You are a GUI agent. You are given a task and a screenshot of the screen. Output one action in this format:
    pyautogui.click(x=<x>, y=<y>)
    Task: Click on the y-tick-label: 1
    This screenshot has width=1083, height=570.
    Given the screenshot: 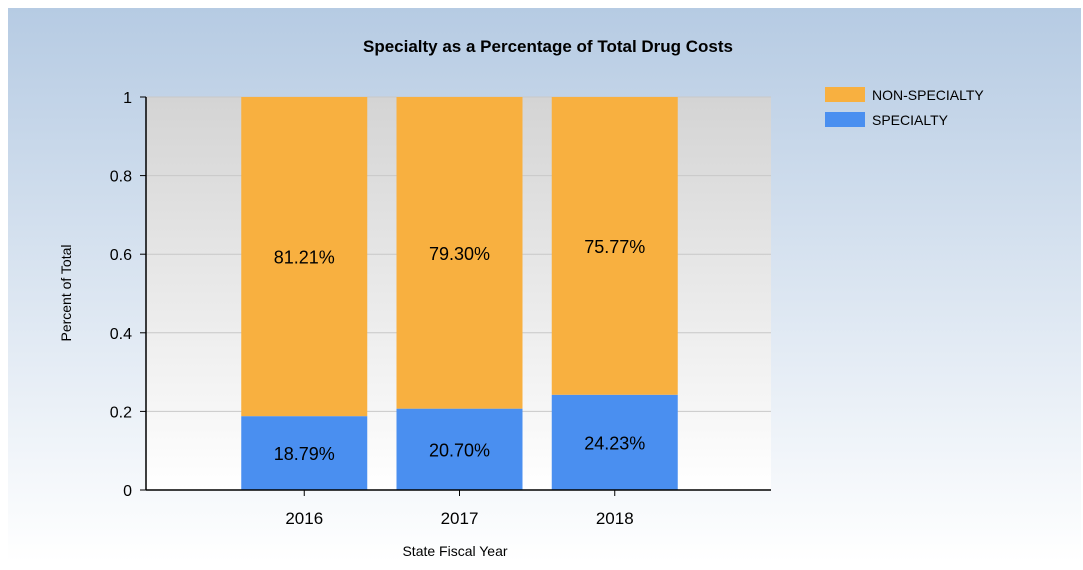 What is the action you would take?
    pyautogui.click(x=127, y=98)
    